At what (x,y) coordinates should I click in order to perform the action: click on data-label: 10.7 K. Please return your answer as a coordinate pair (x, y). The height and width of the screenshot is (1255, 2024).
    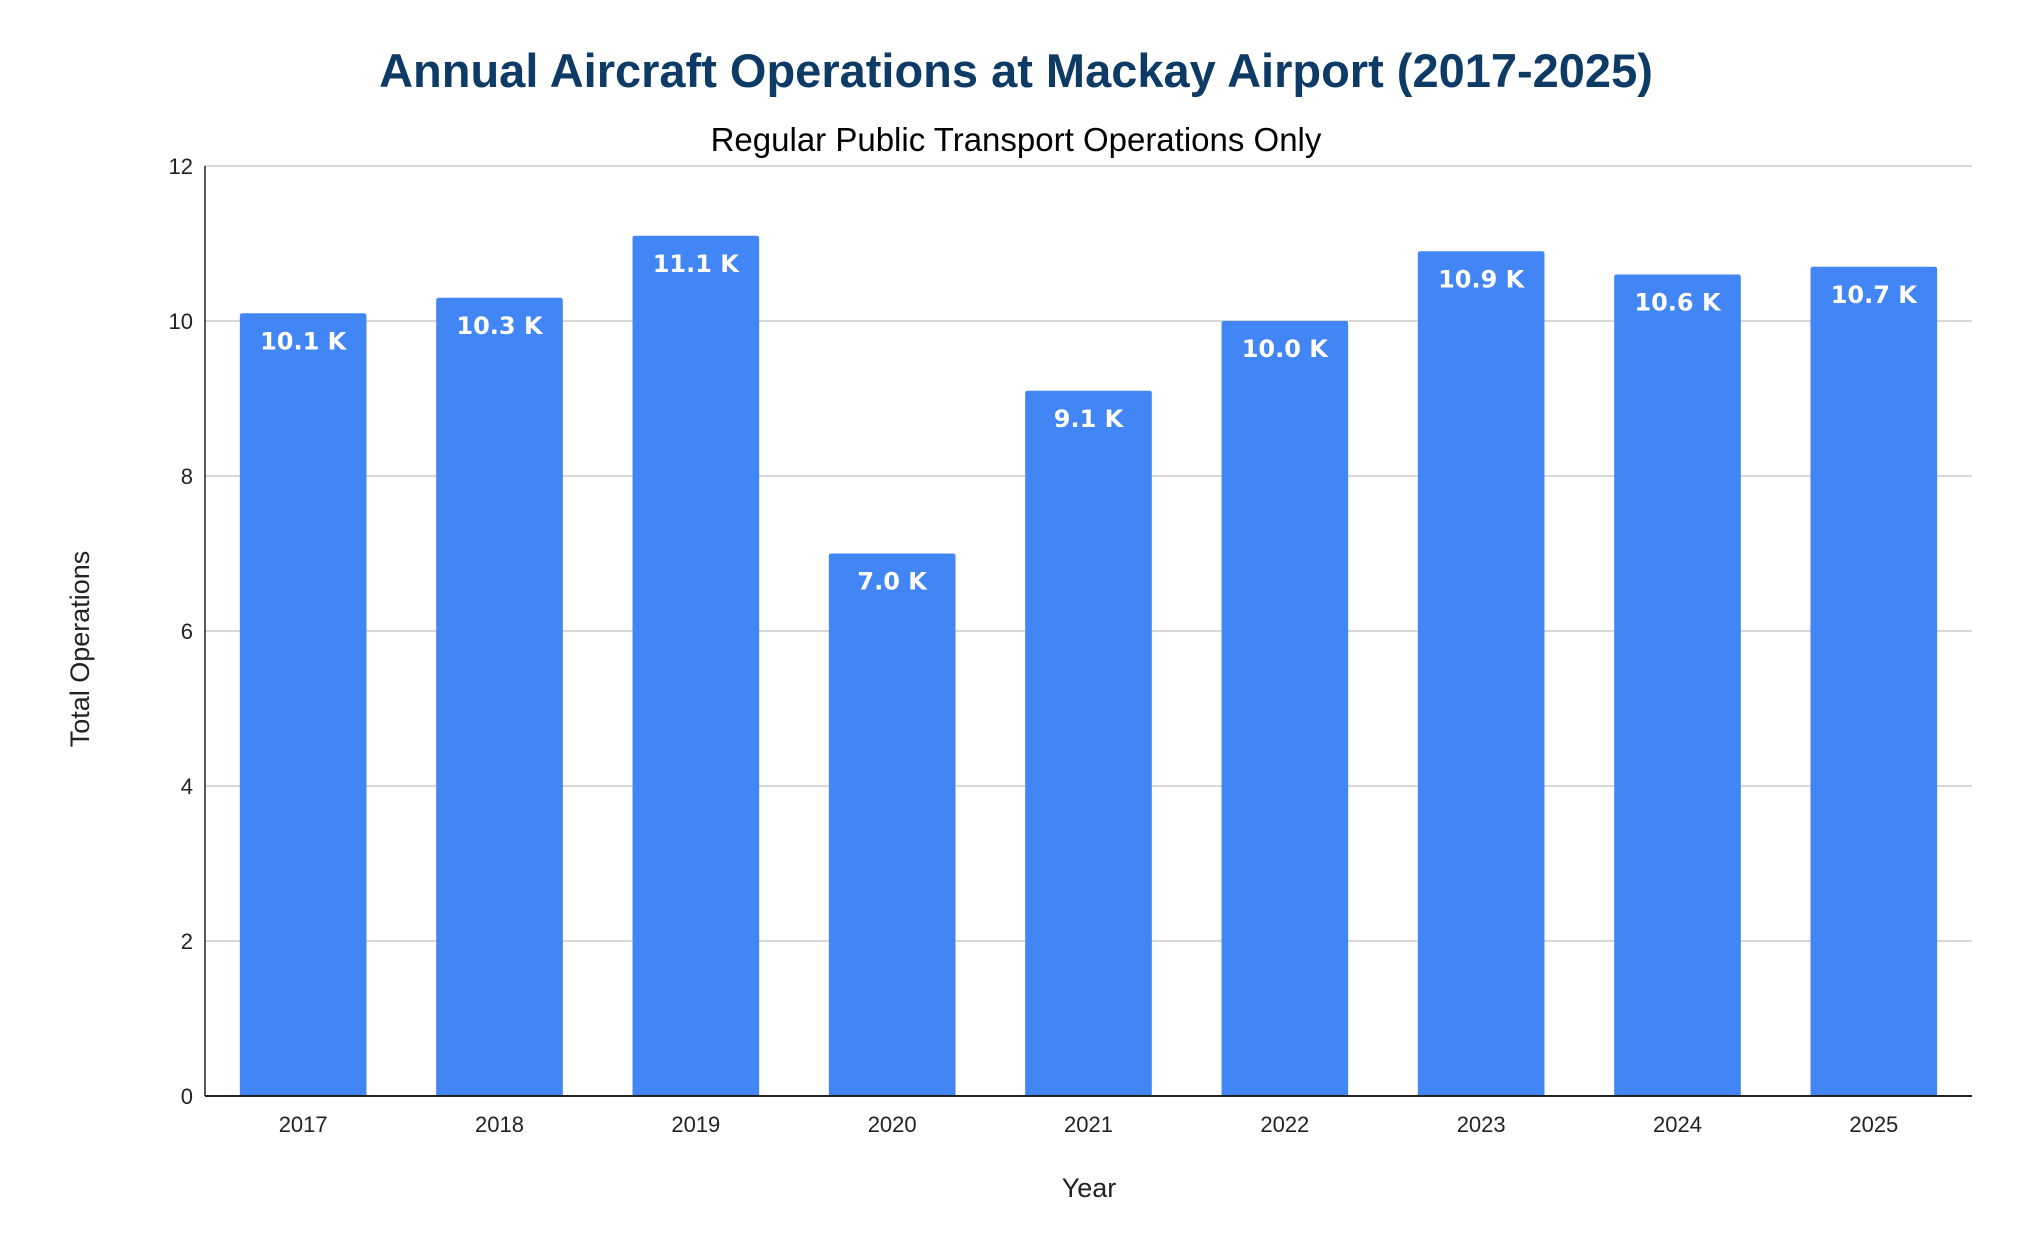
    Looking at the image, I should click on (1875, 295).